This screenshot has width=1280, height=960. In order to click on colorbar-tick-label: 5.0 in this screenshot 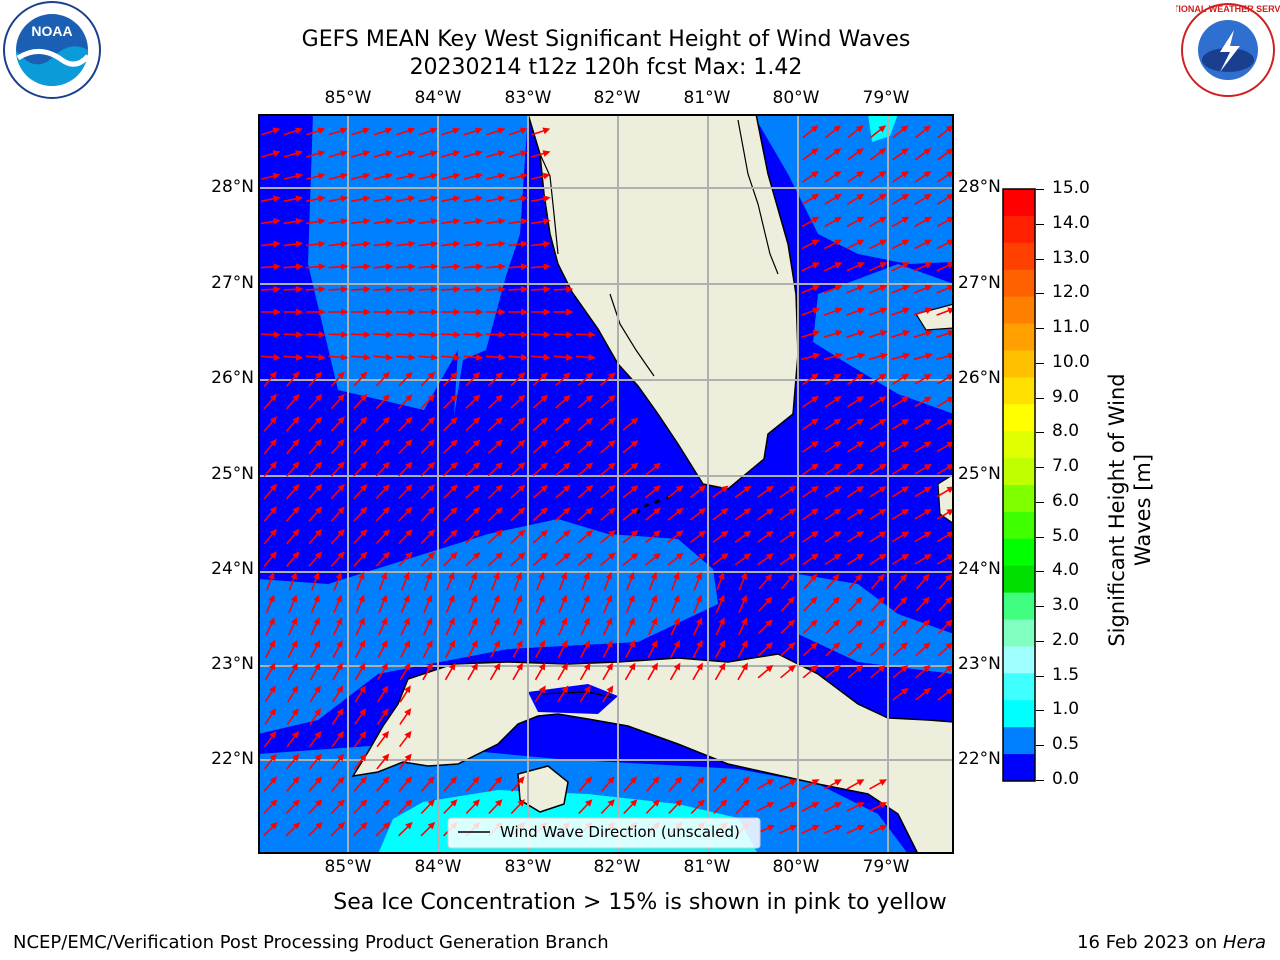, I will do `click(1066, 535)`.